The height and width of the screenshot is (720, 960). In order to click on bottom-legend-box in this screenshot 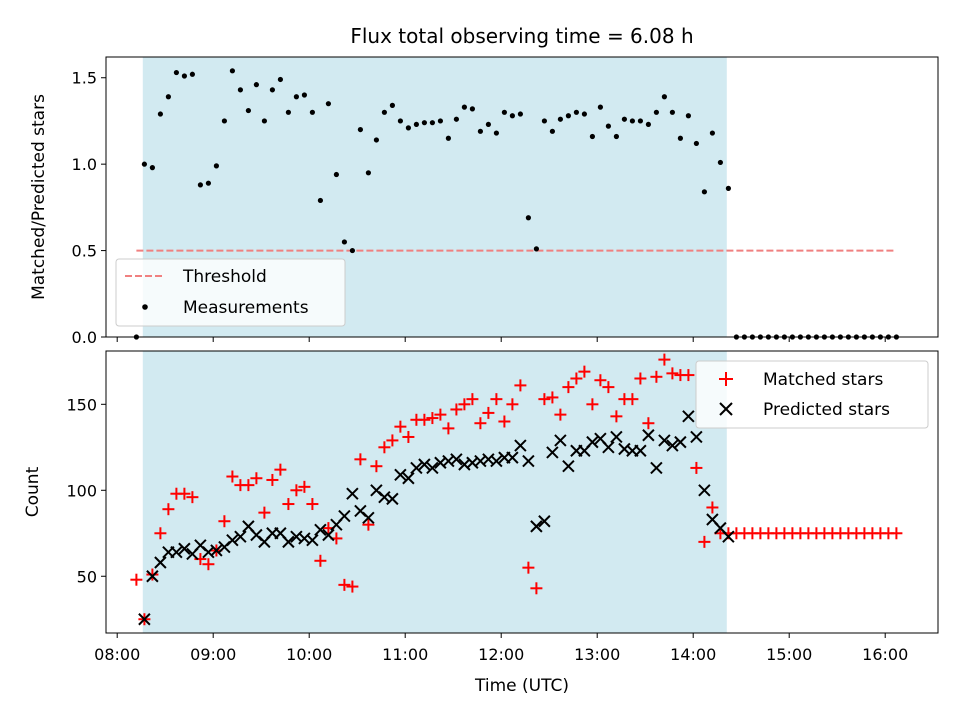, I will do `click(812, 394)`.